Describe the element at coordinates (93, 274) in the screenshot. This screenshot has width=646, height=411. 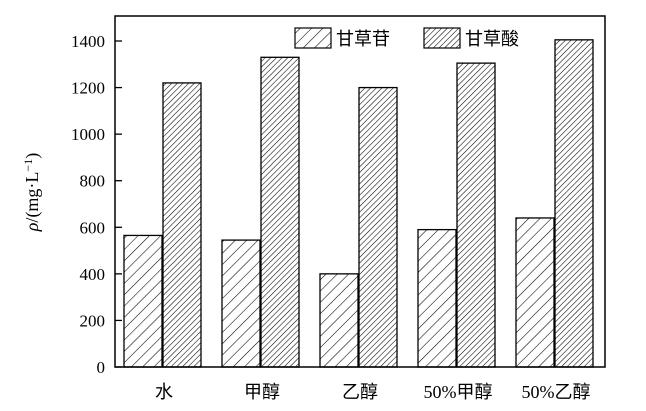
I see `y-tick-label: 400` at that location.